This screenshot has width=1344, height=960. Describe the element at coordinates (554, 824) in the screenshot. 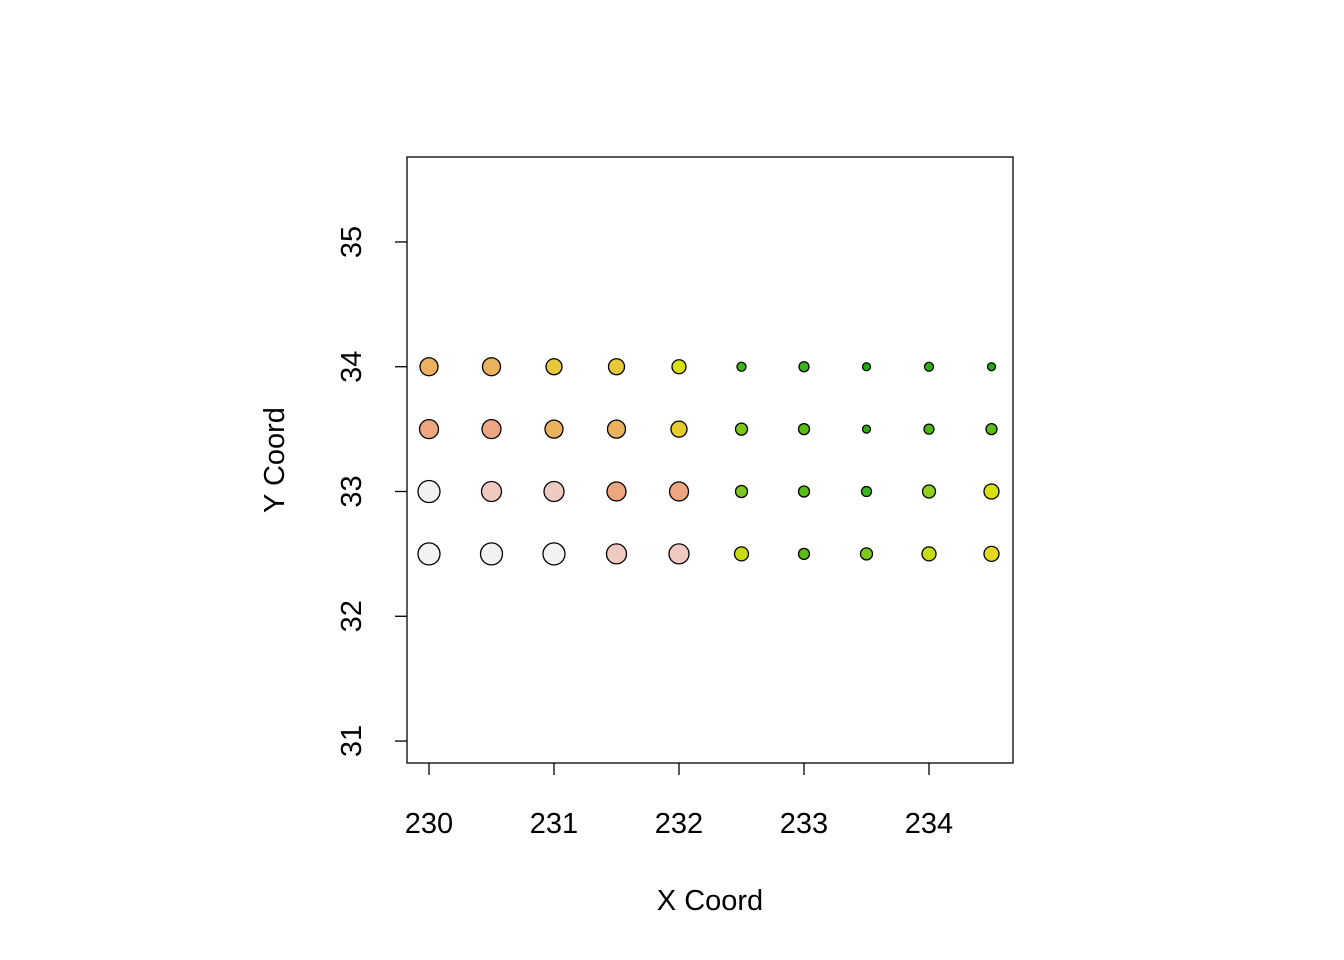

I see `x-tick-label: 231` at that location.